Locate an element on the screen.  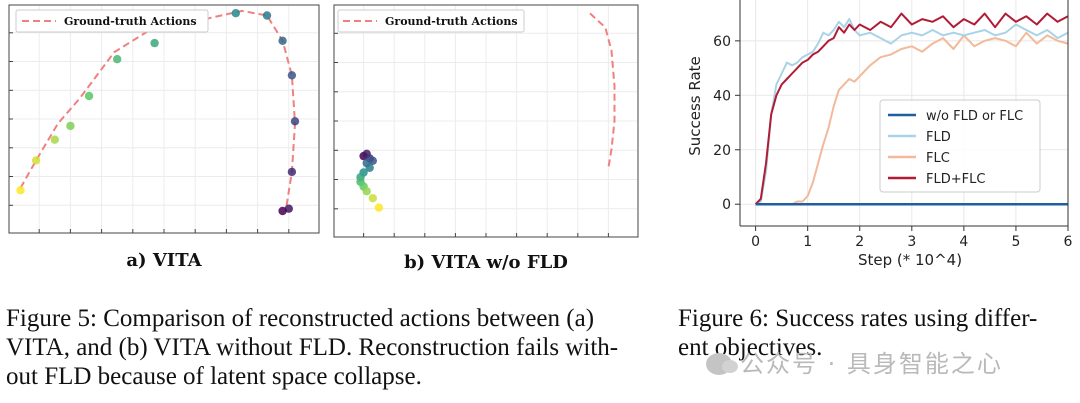
legend-label-wo: w/o FLD or FLC is located at coordinates (974, 116).